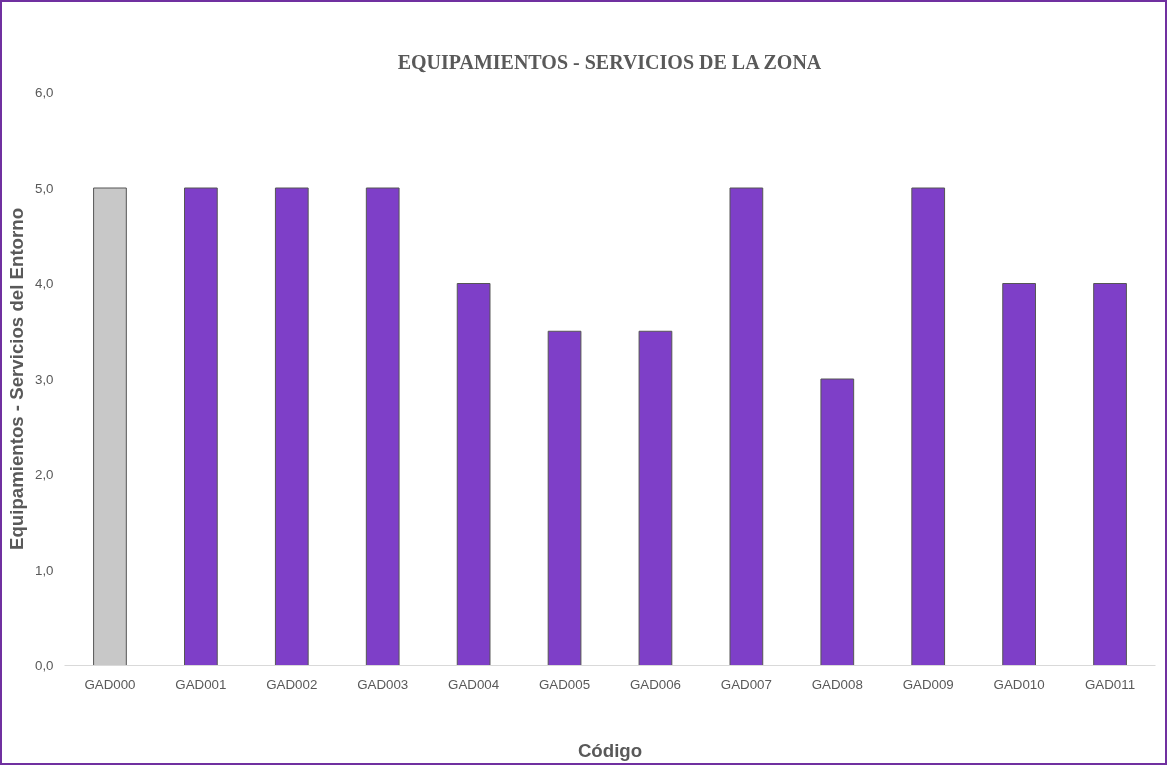  I want to click on y-tick-label: 6,0, so click(44, 92).